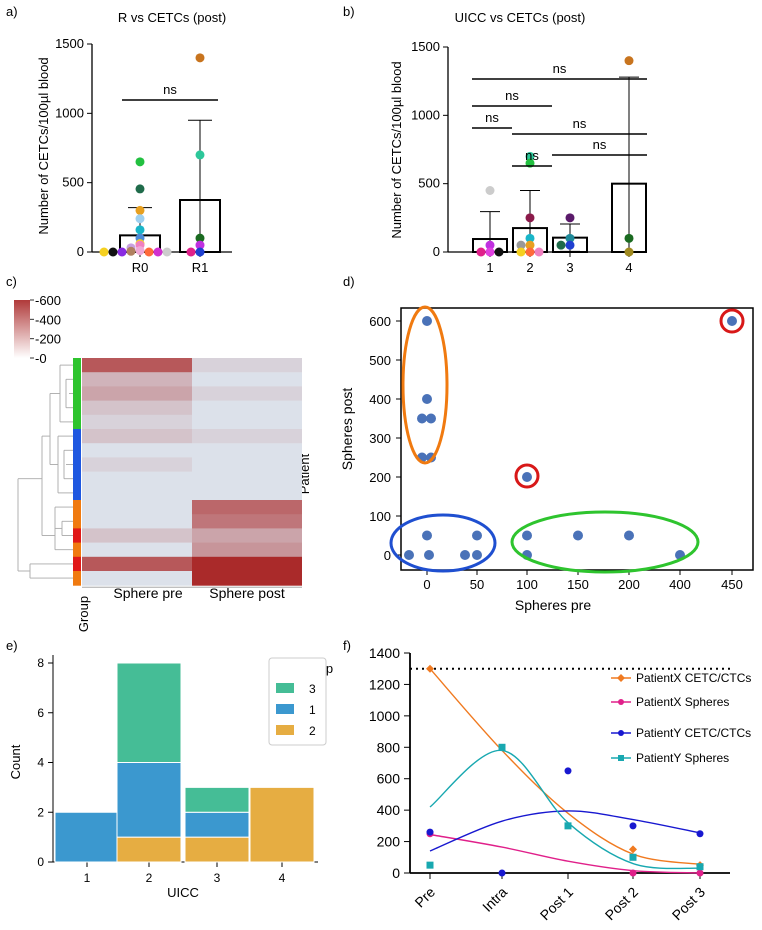  I want to click on panel-label-f: f), so click(347, 645).